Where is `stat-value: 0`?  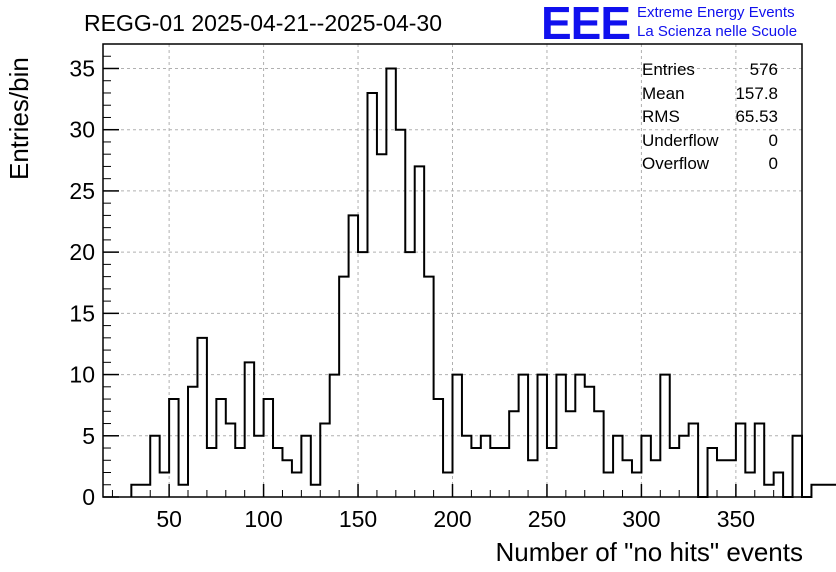
stat-value: 0 is located at coordinates (773, 140).